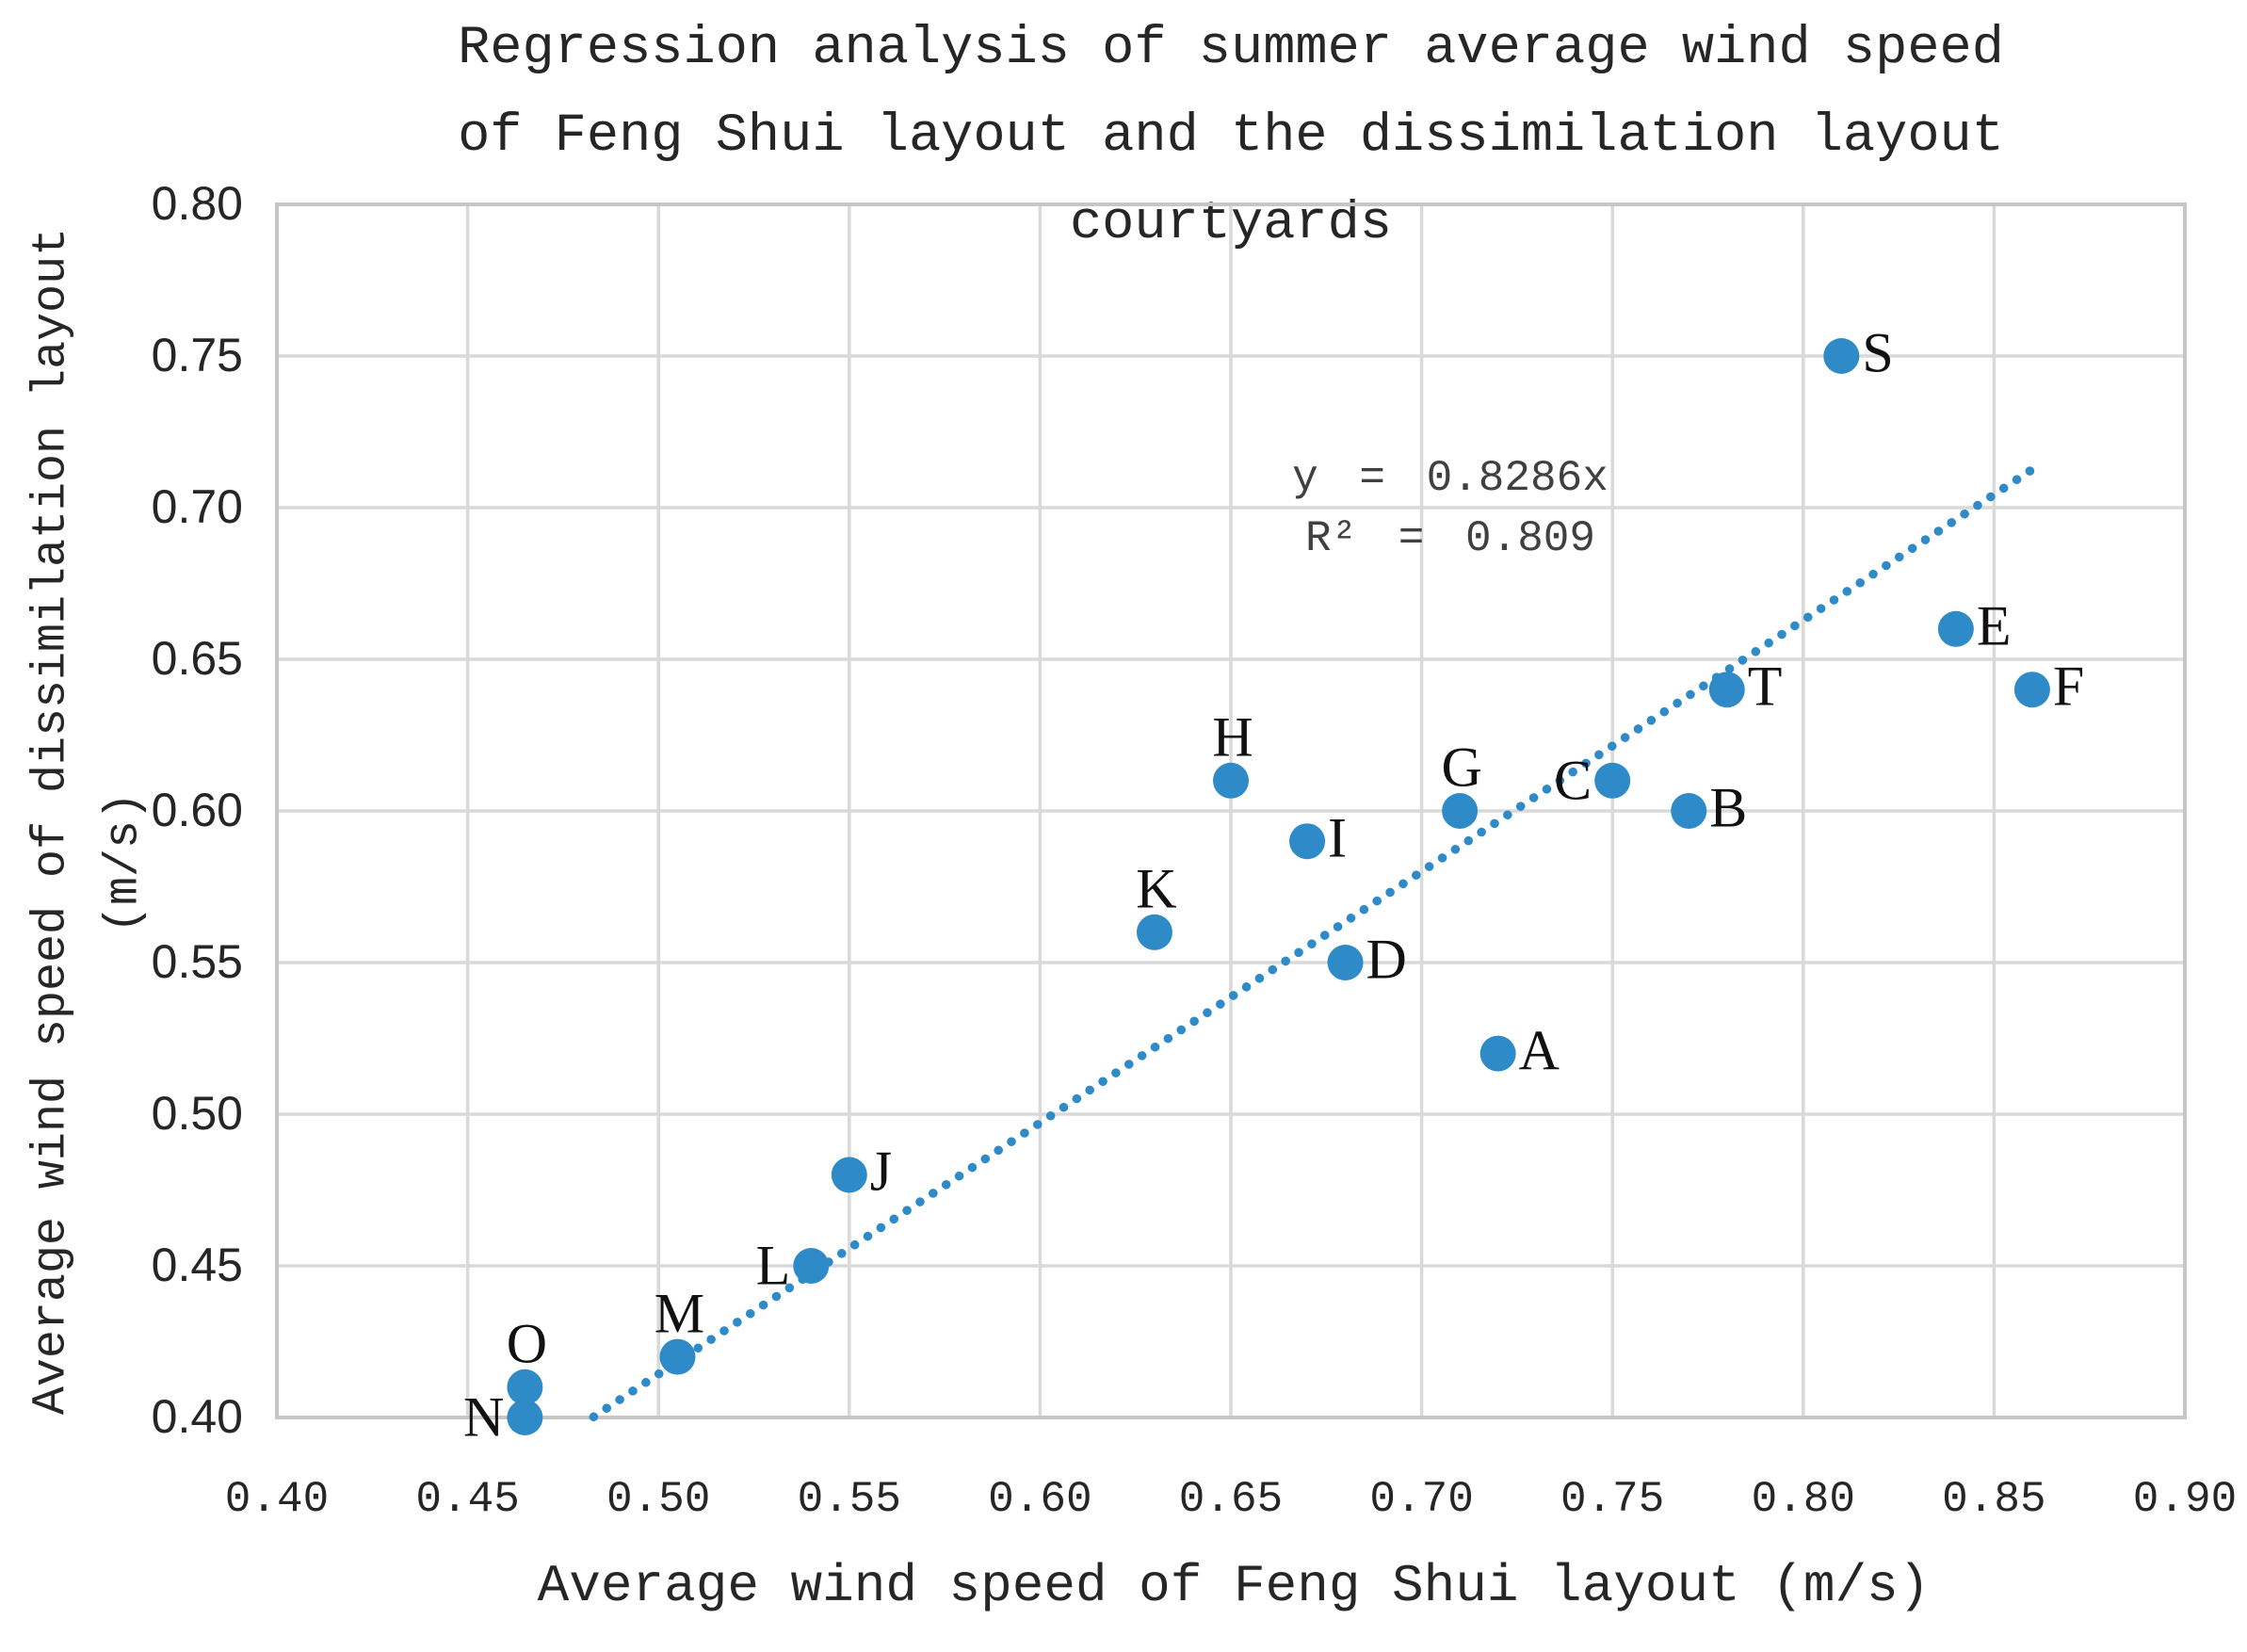  I want to click on x-tick-0.80: 0.80, so click(1803, 1499).